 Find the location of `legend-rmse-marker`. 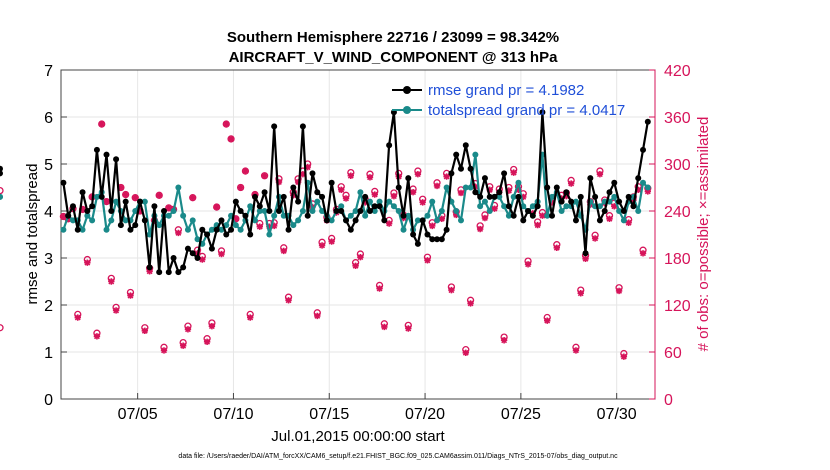

legend-rmse-marker is located at coordinates (407, 90).